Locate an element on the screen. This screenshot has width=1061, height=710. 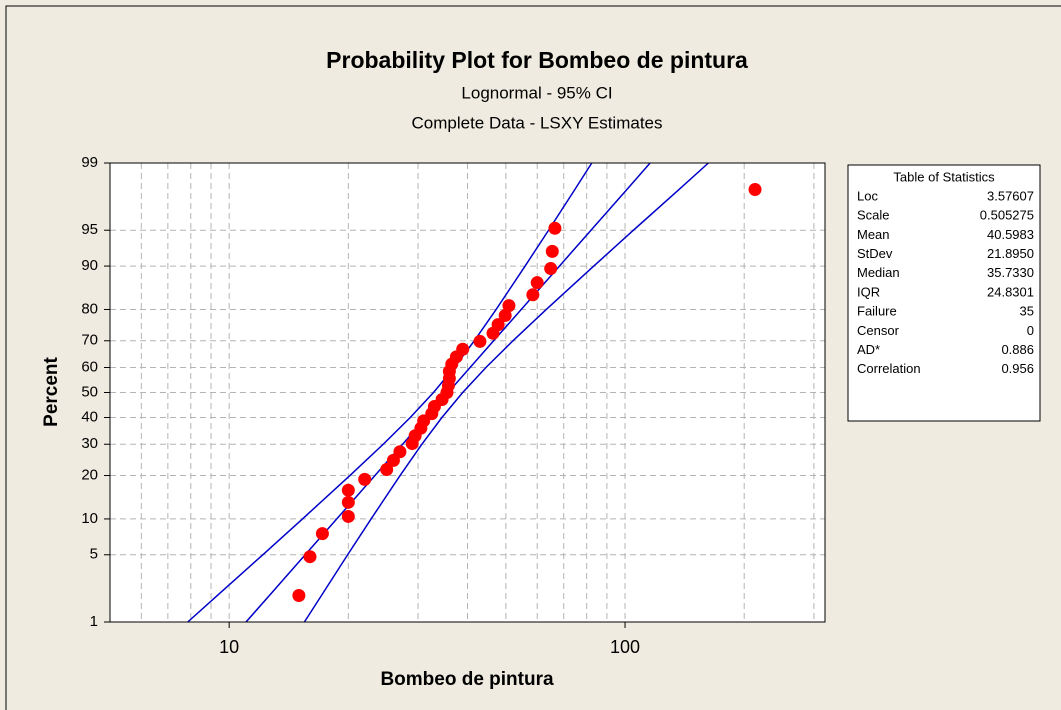
stats-label: Median is located at coordinates (878, 272).